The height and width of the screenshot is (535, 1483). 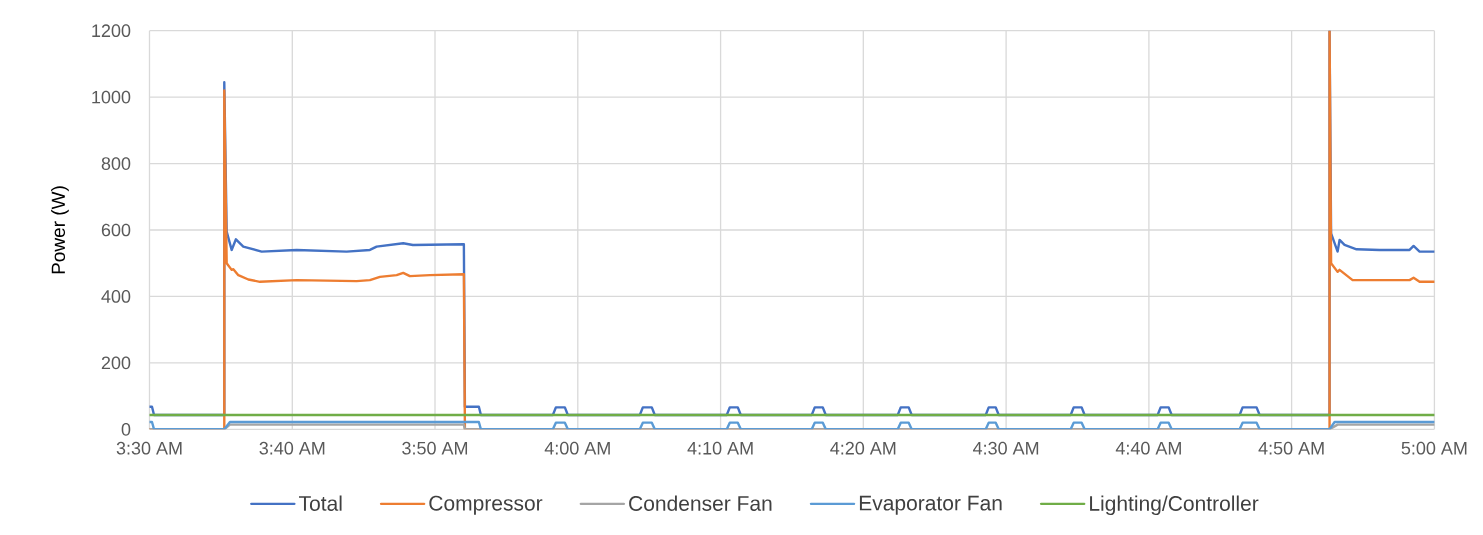 What do you see at coordinates (1174, 505) in the screenshot?
I see `legend-label: Lighting/Controller` at bounding box center [1174, 505].